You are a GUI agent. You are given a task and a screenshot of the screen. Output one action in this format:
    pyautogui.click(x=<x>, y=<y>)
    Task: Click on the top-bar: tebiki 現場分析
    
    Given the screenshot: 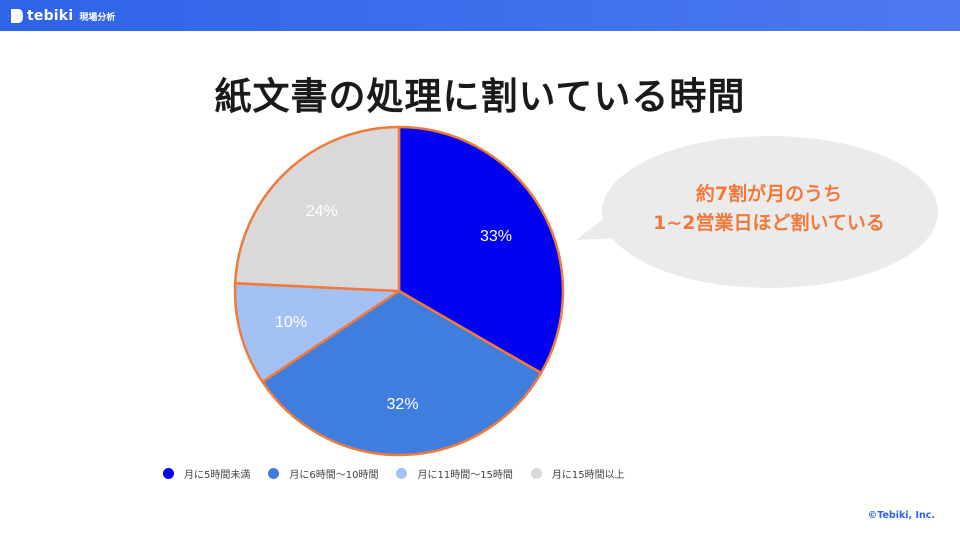 What is the action you would take?
    pyautogui.click(x=480, y=15)
    